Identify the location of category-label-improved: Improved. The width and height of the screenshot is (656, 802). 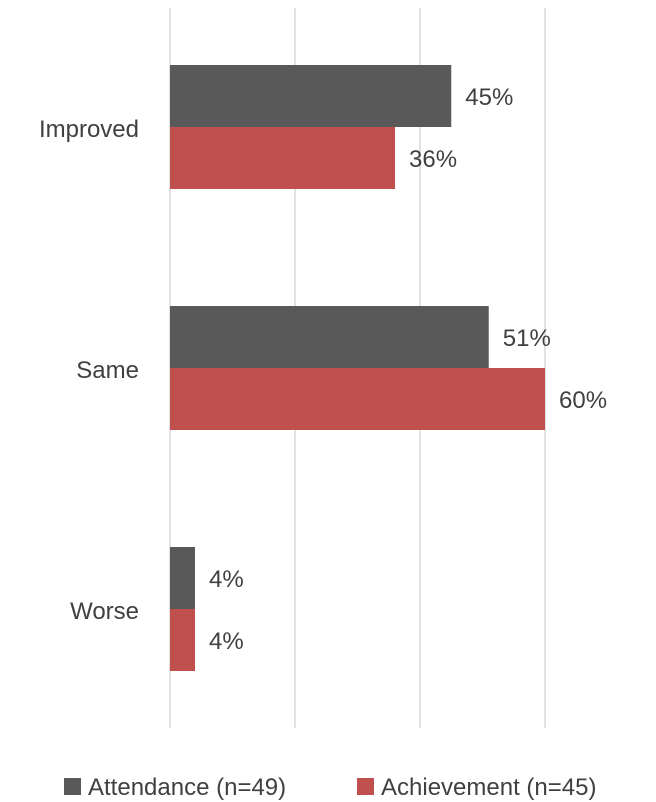
(89, 129).